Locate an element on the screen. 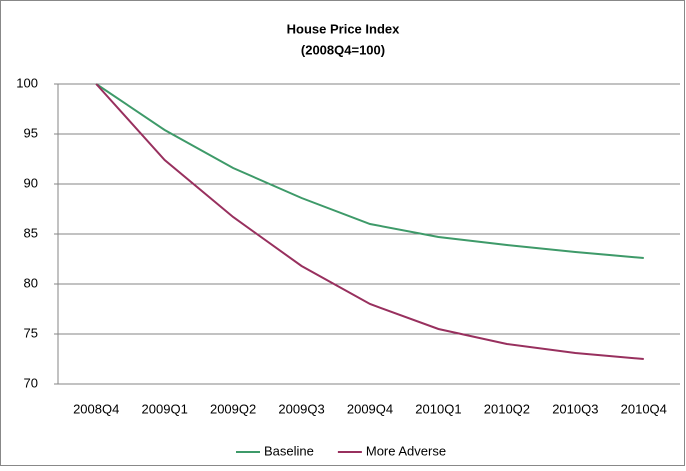  chart-subtitle: (2008Q4=100) is located at coordinates (343, 49).